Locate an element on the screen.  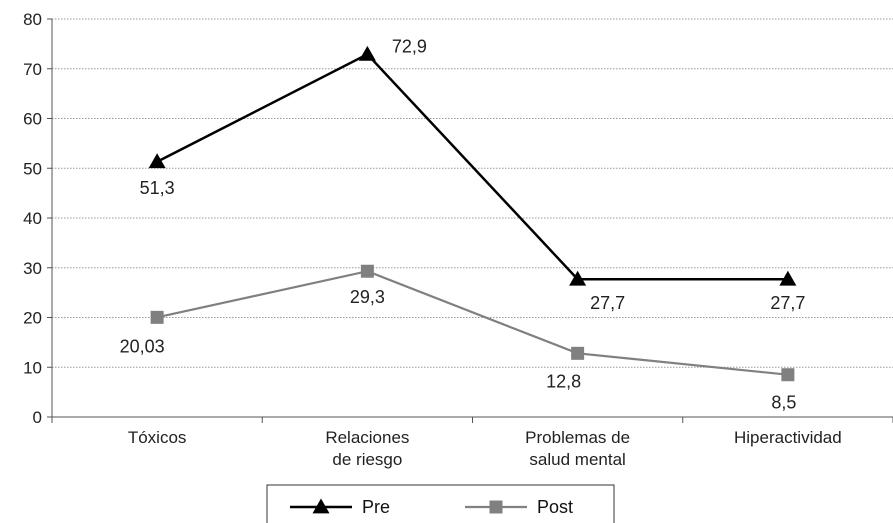
y-tick-label: 60 is located at coordinates (32, 119).